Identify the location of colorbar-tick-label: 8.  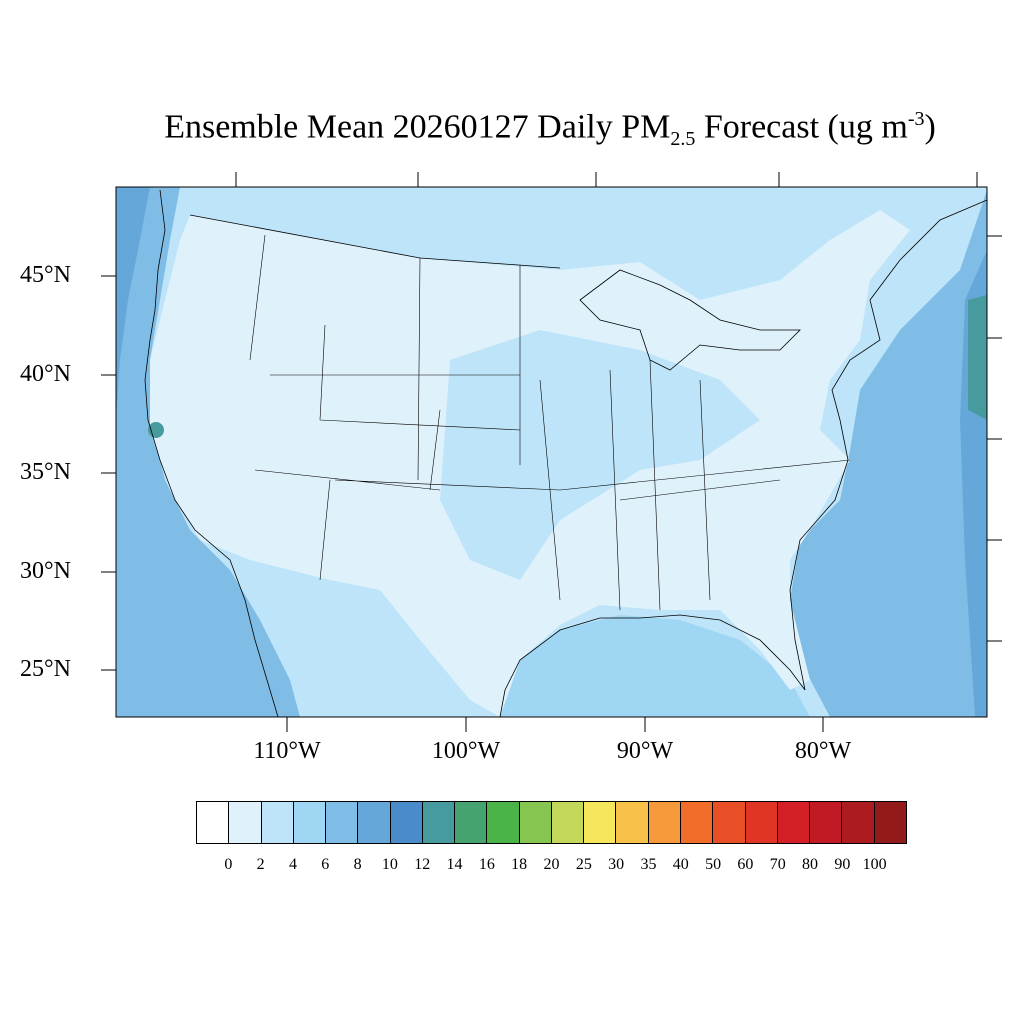
(357, 864).